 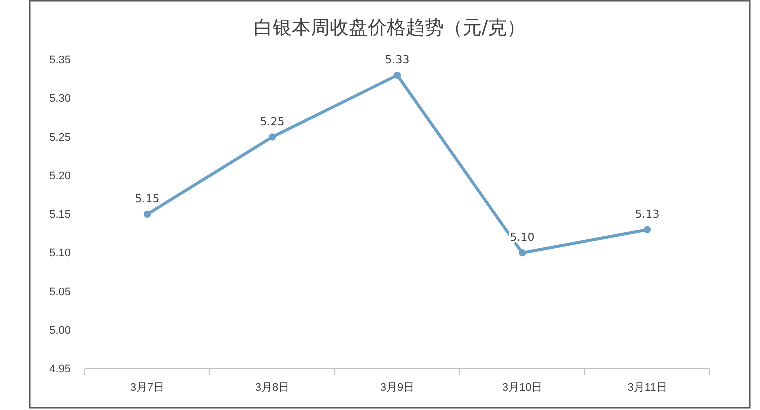 I want to click on x-tick-label: 3月10日, so click(x=522, y=388).